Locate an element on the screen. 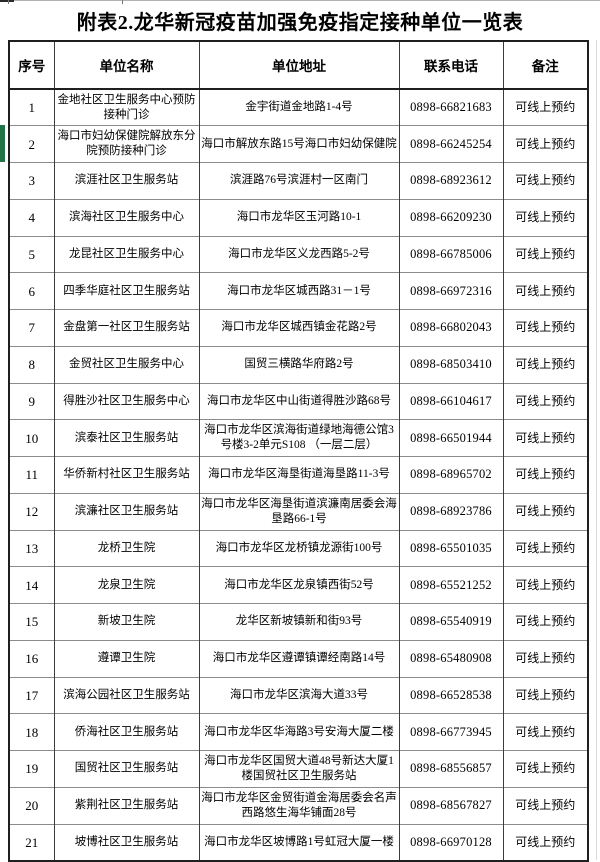 The image size is (600, 862). cell-seq: 21 is located at coordinates (31, 842).